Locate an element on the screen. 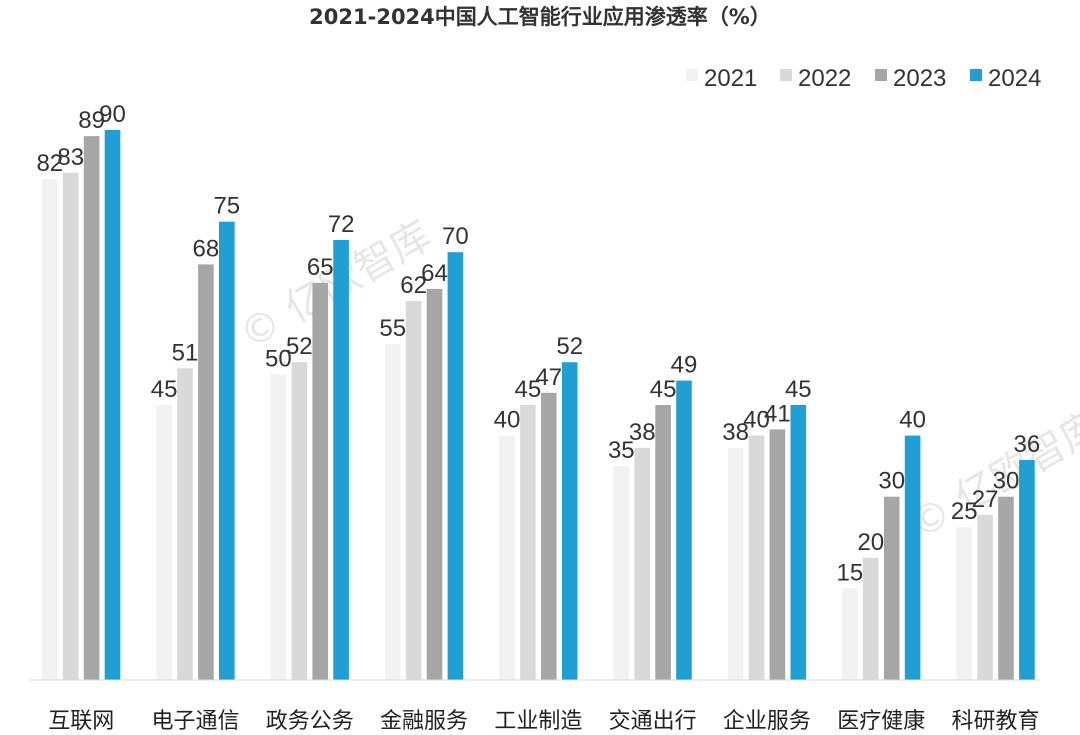  bar-2023-医疗健康 is located at coordinates (891, 588).